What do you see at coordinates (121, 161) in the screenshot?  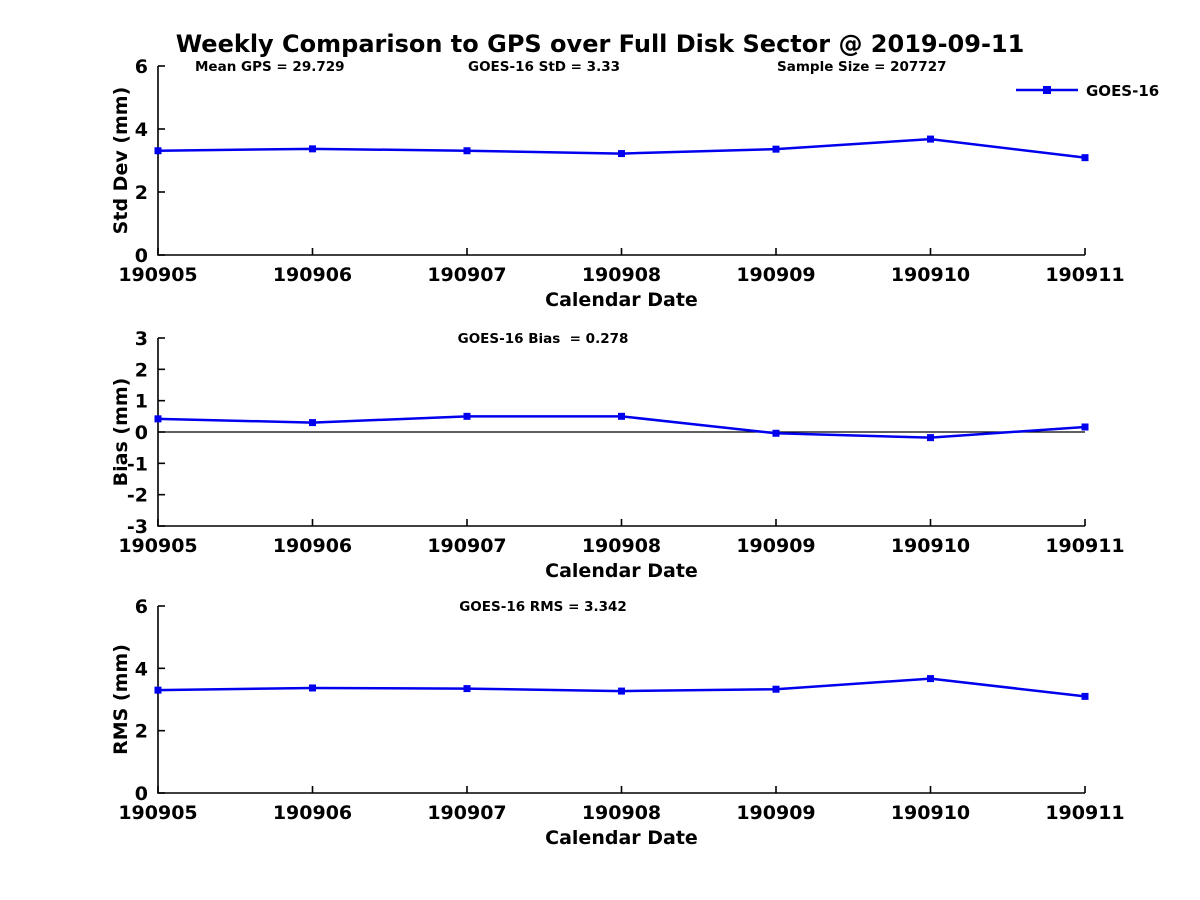 I see `y-axis-label: Std Dev (mm)` at bounding box center [121, 161].